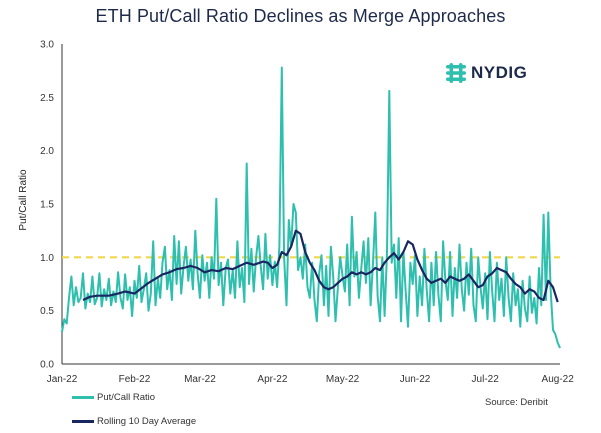  I want to click on nydig-logo-icon, so click(456, 73).